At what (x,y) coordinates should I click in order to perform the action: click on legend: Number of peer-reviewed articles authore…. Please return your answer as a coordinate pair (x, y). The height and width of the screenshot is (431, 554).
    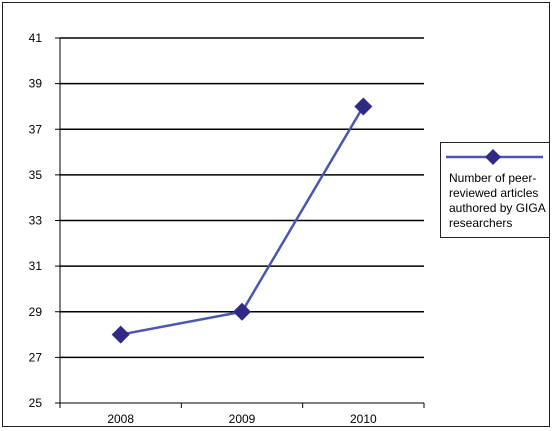
    Looking at the image, I should click on (495, 190).